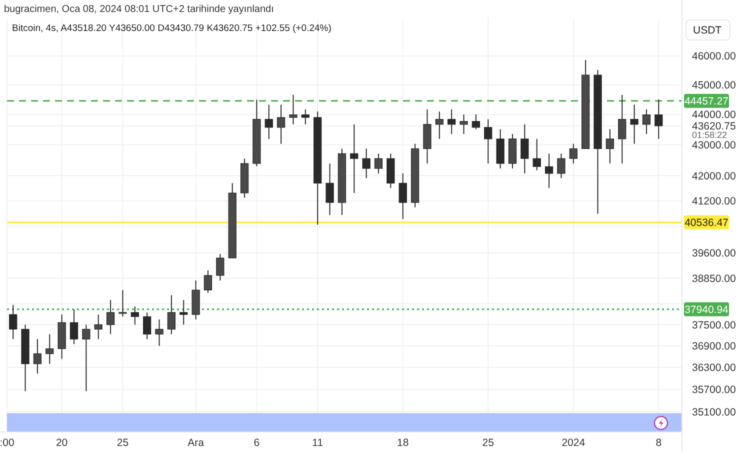  What do you see at coordinates (710, 135) in the screenshot?
I see `text: 01:58:22` at bounding box center [710, 135].